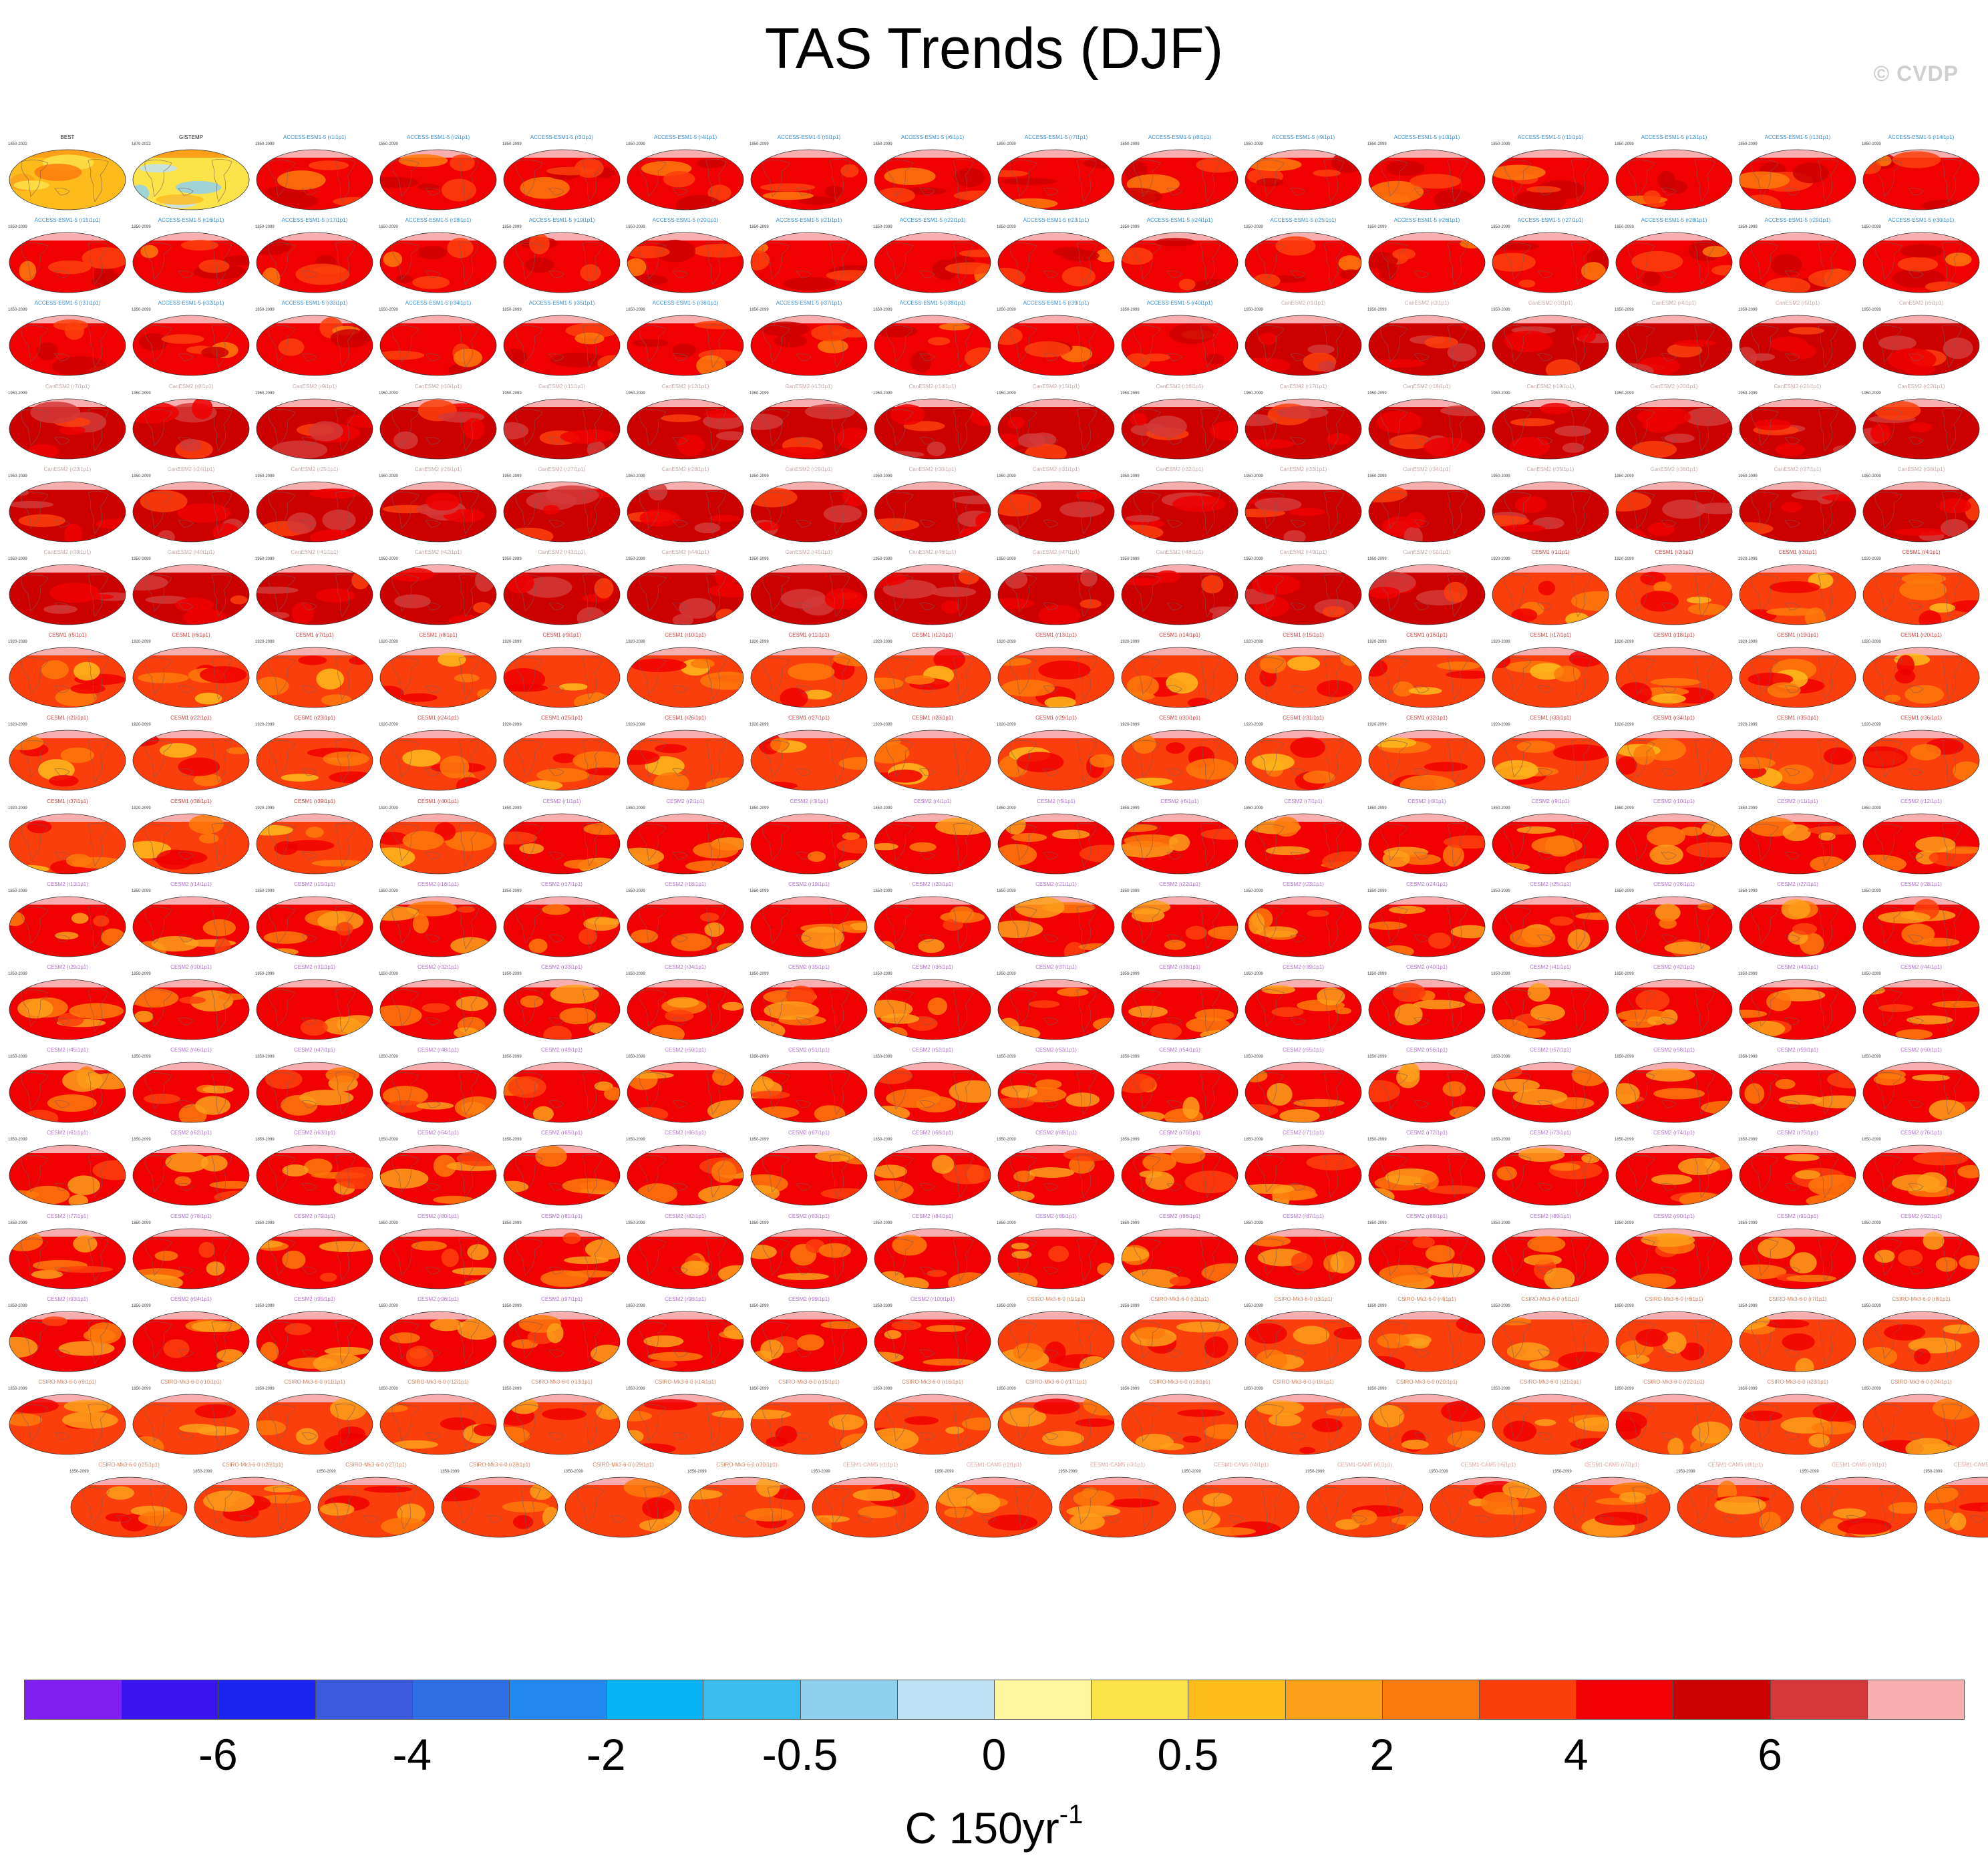  I want to click on map-panel: CSIRO-Mk3-6-0 (r13i1p1) 1850-2099, so click(562, 1417).